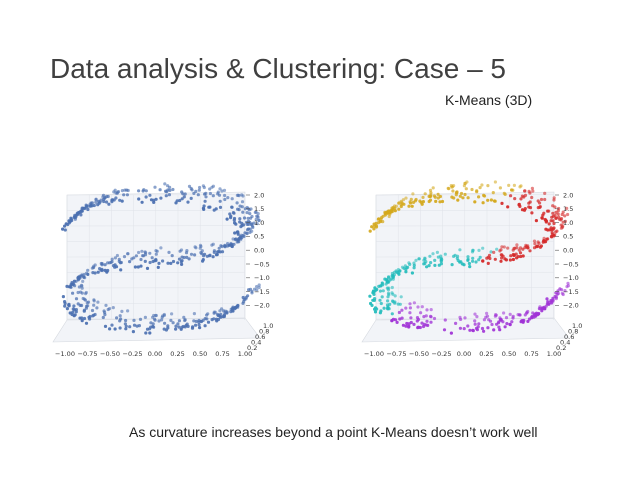  What do you see at coordinates (442, 354) in the screenshot?
I see `x-tick-label: −0.25` at bounding box center [442, 354].